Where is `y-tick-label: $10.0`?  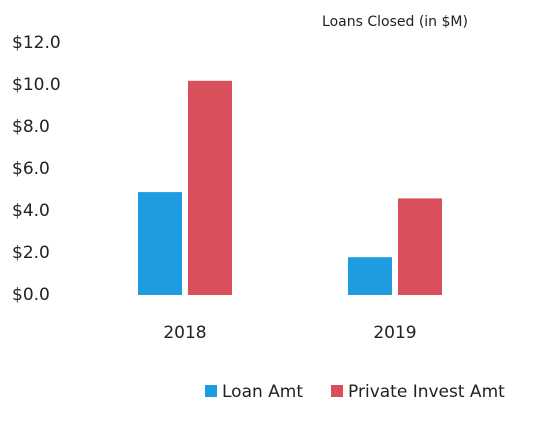 y-tick-label: $10.0 is located at coordinates (36, 85).